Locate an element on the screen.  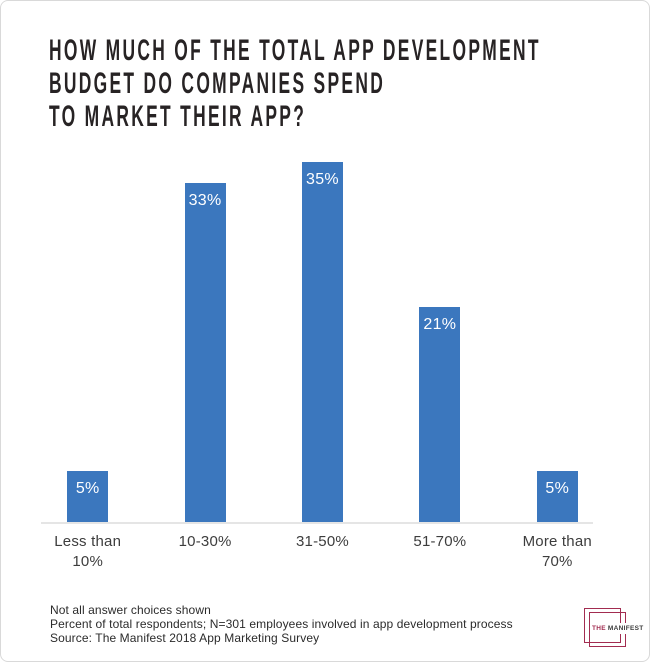
bar-value-label: 33% is located at coordinates (205, 200).